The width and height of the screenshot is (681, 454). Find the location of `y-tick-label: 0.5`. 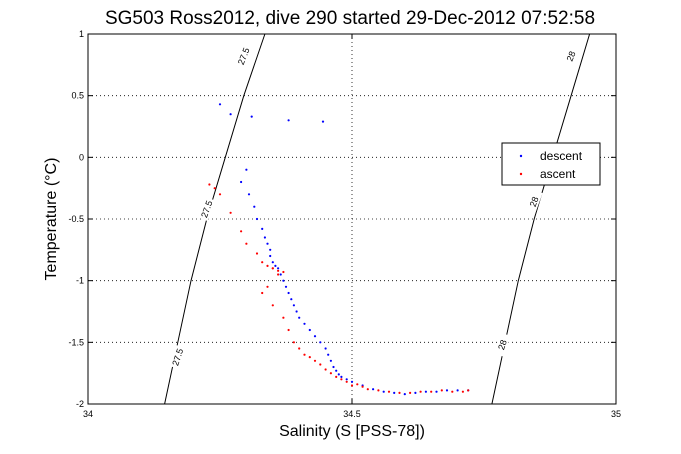

y-tick-label: 0.5 is located at coordinates (77, 96).